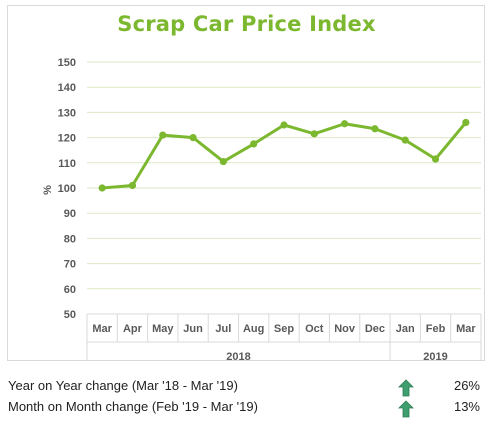 This screenshot has width=493, height=429. I want to click on x-tick-label: Aug, so click(253, 329).